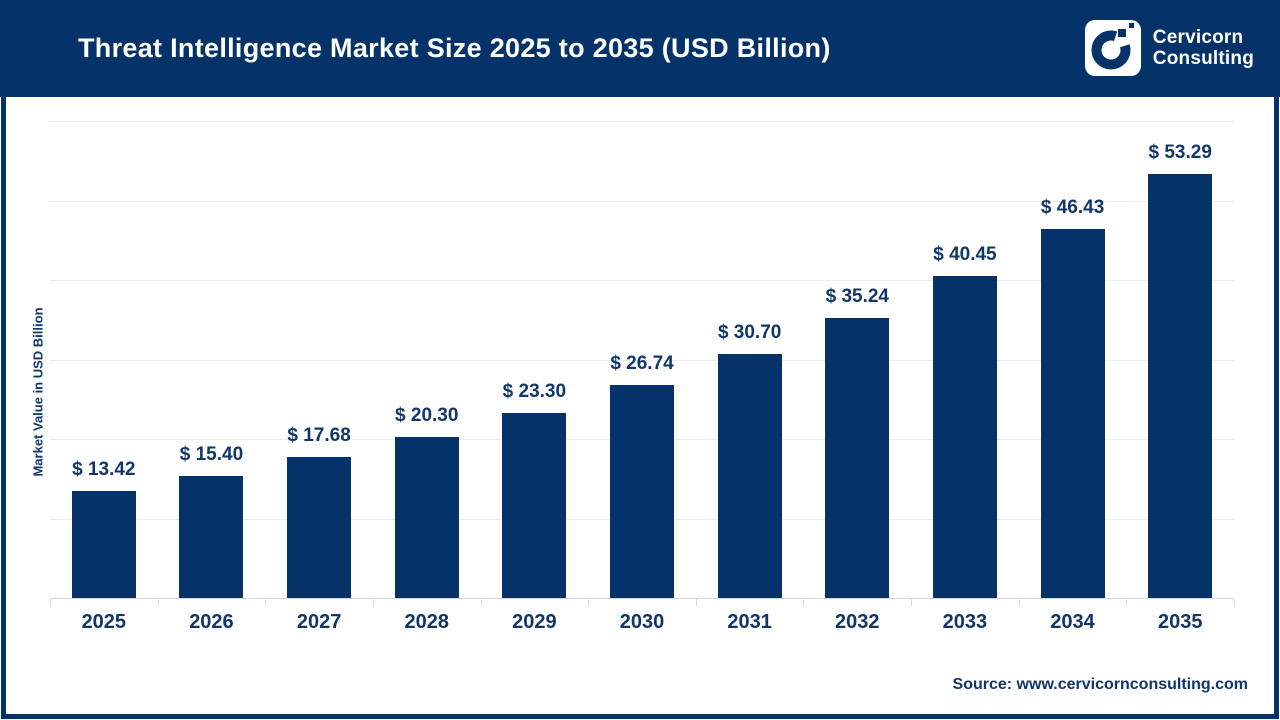 The image size is (1280, 720). Describe the element at coordinates (964, 437) in the screenshot. I see `bar-2033` at that location.